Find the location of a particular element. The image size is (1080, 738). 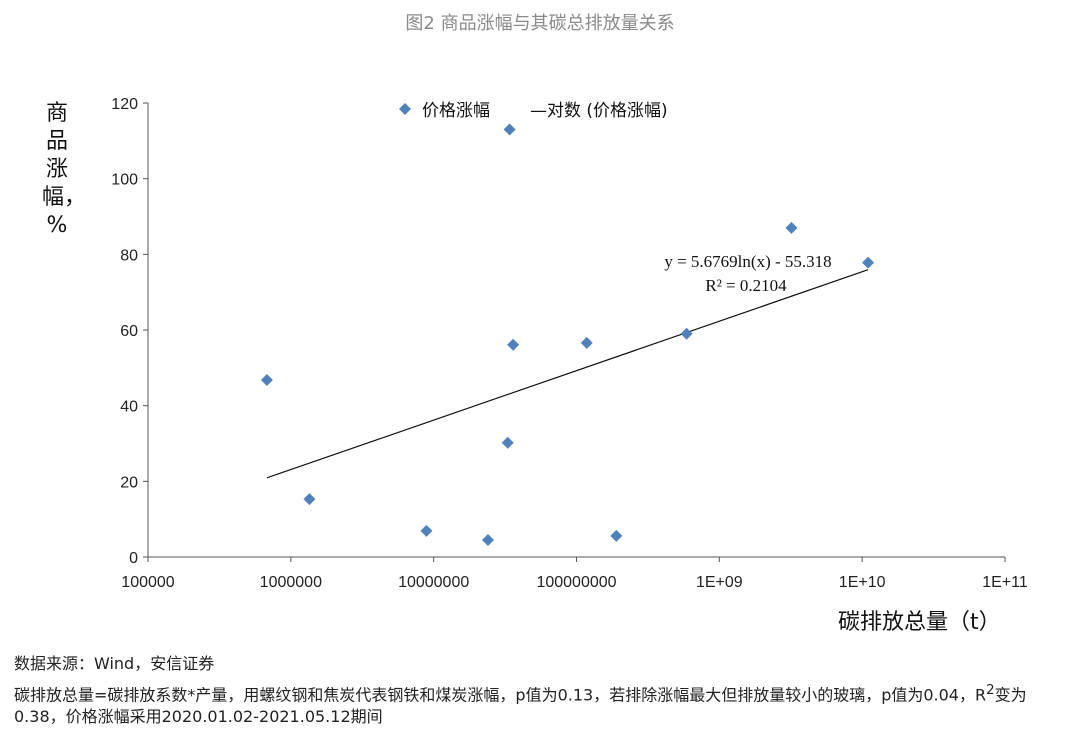

chart-title: 图2 商品涨幅与其碳总排放量关系 is located at coordinates (540, 23).